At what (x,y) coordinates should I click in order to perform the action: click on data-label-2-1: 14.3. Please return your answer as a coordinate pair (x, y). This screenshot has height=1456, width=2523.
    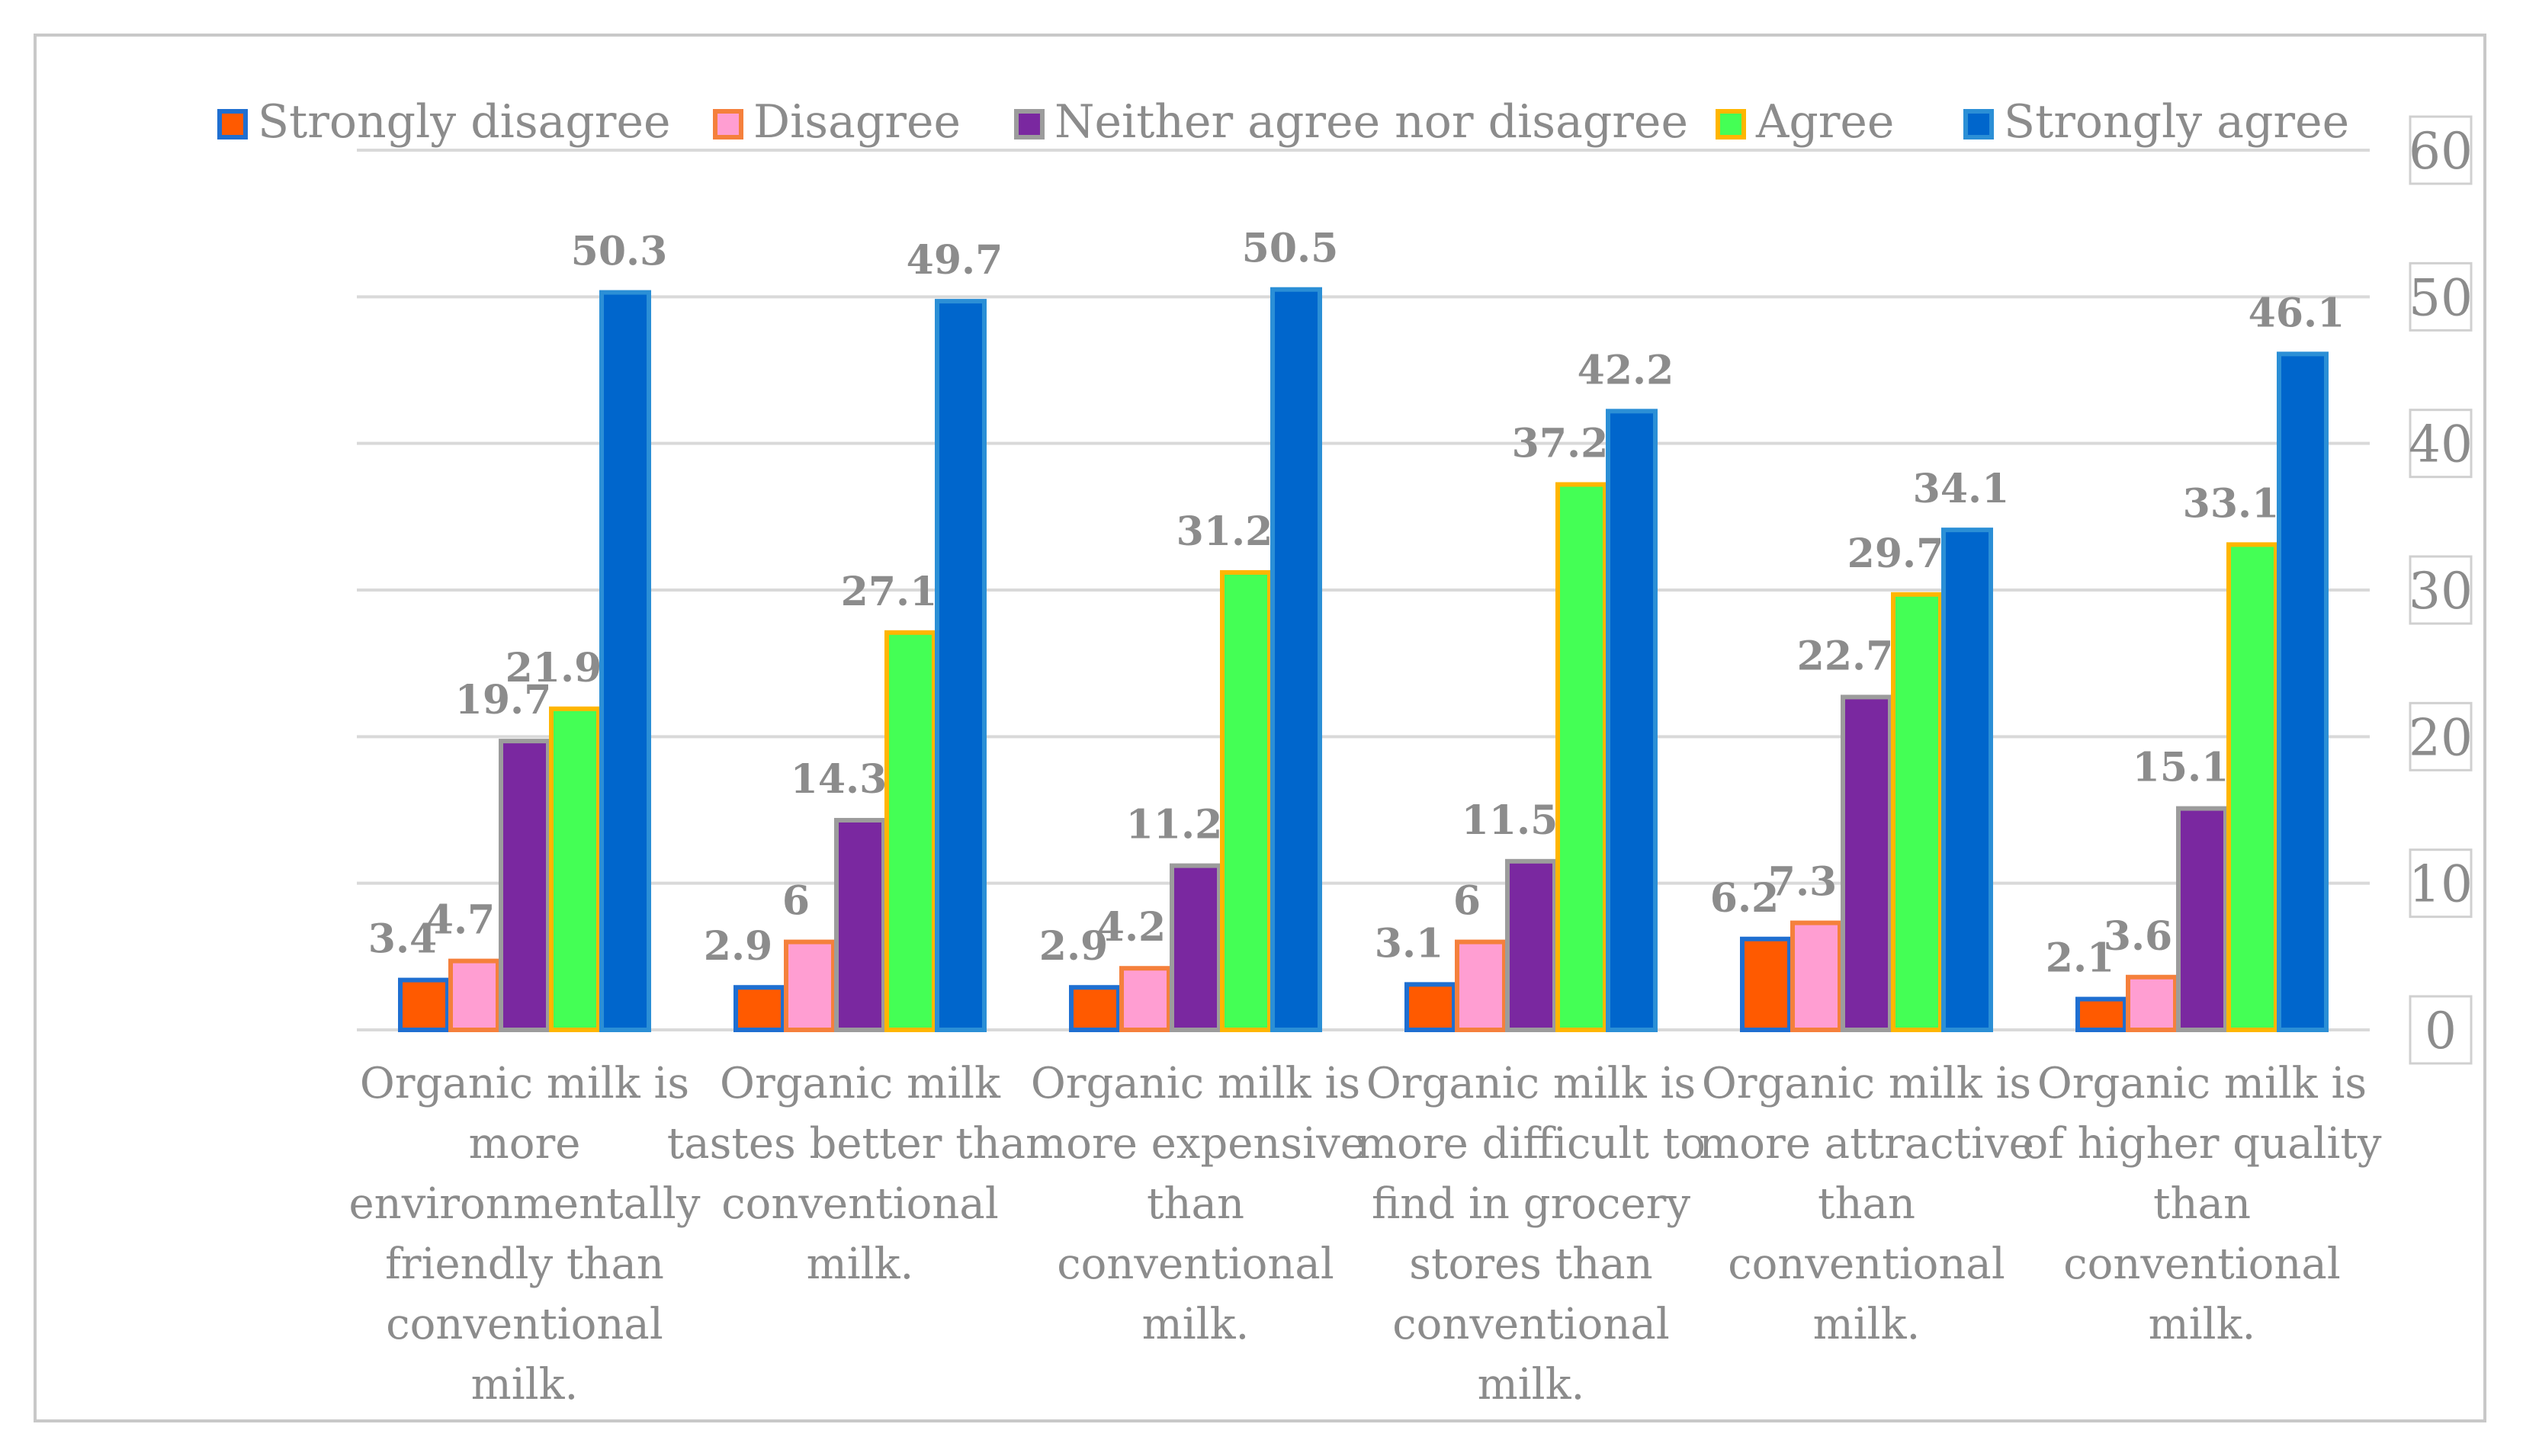
    Looking at the image, I should click on (839, 779).